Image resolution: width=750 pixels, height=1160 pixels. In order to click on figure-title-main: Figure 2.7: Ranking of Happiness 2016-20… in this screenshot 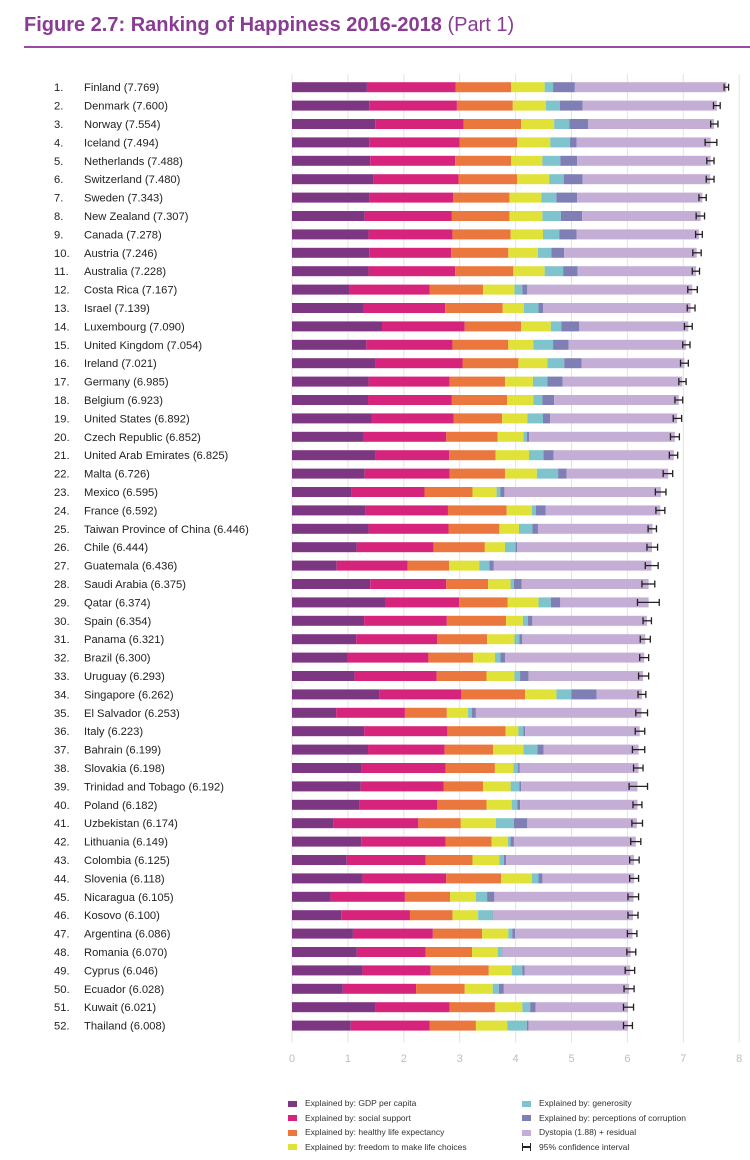, I will do `click(233, 25)`.